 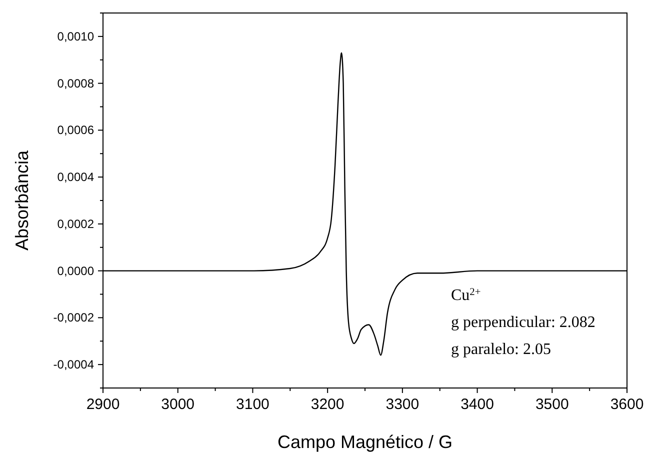 I want to click on x-tick-label: 3100, so click(x=253, y=404).